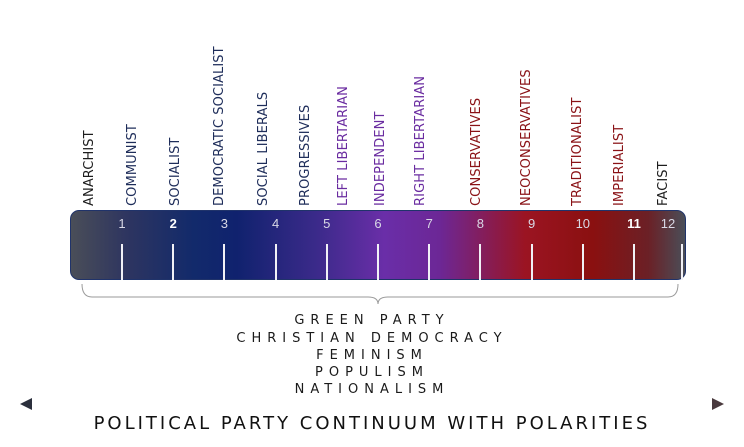  What do you see at coordinates (531, 223) in the screenshot?
I see `scale-number: 9` at bounding box center [531, 223].